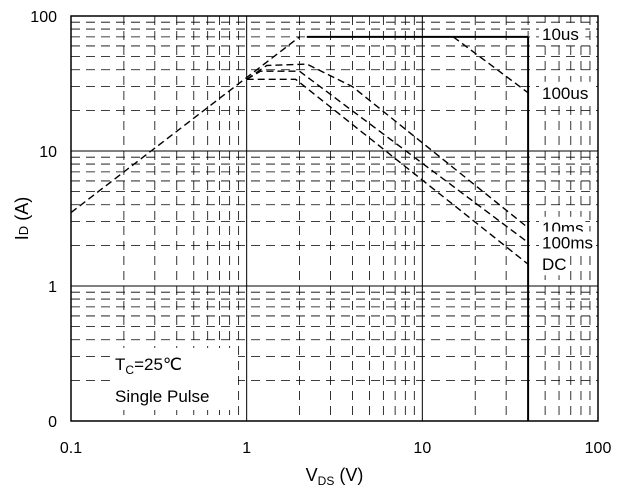 The image size is (624, 489). What do you see at coordinates (48, 152) in the screenshot?
I see `y-tick-label: 10` at bounding box center [48, 152].